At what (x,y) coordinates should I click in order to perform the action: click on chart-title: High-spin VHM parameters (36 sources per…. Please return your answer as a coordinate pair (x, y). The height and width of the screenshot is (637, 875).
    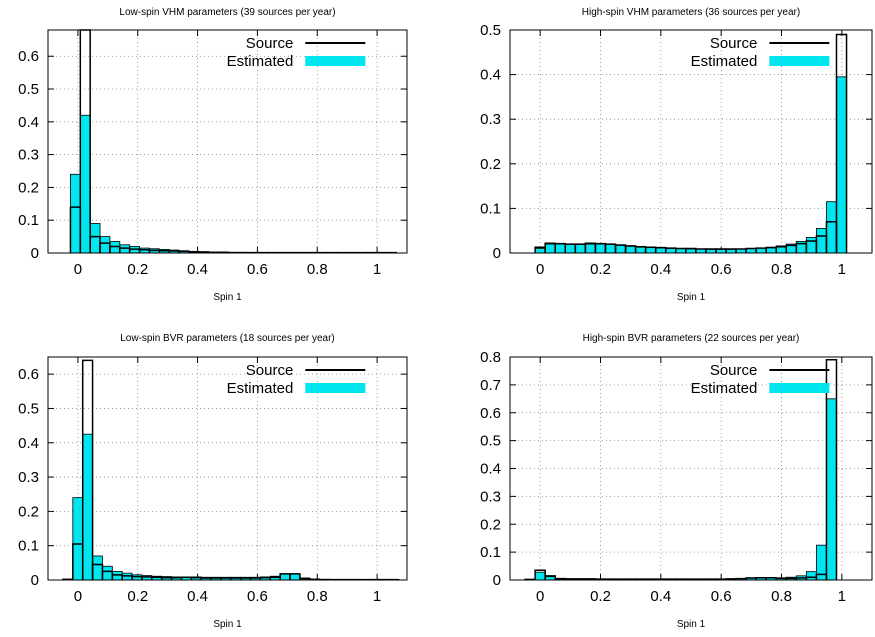
    Looking at the image, I should click on (691, 12).